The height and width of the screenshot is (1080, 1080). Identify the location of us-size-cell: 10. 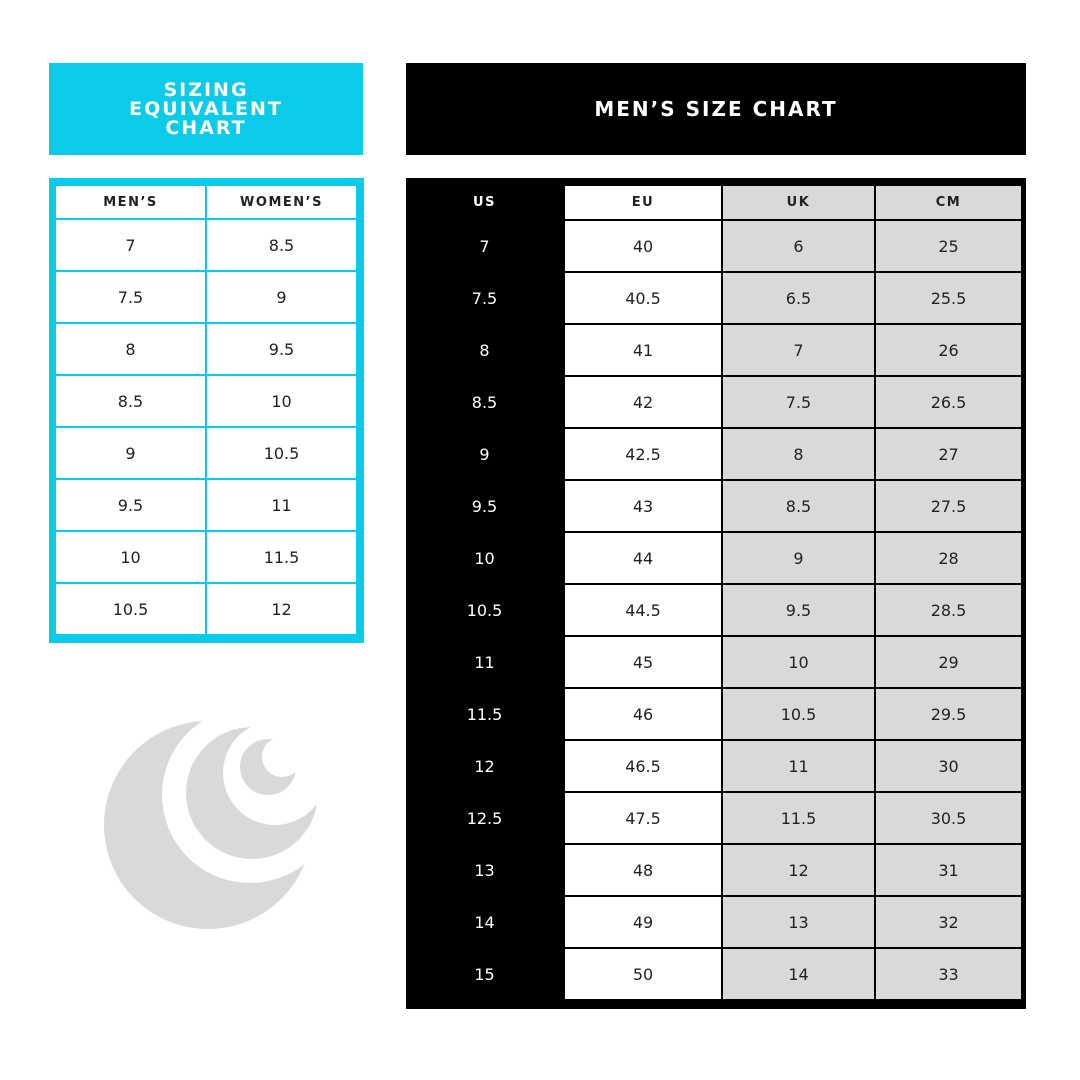
(484, 558).